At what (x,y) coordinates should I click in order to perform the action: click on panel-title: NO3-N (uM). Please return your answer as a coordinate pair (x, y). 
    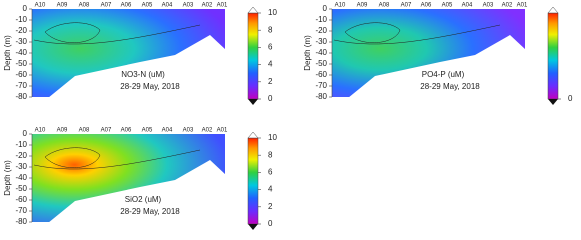
    Looking at the image, I should click on (143, 74).